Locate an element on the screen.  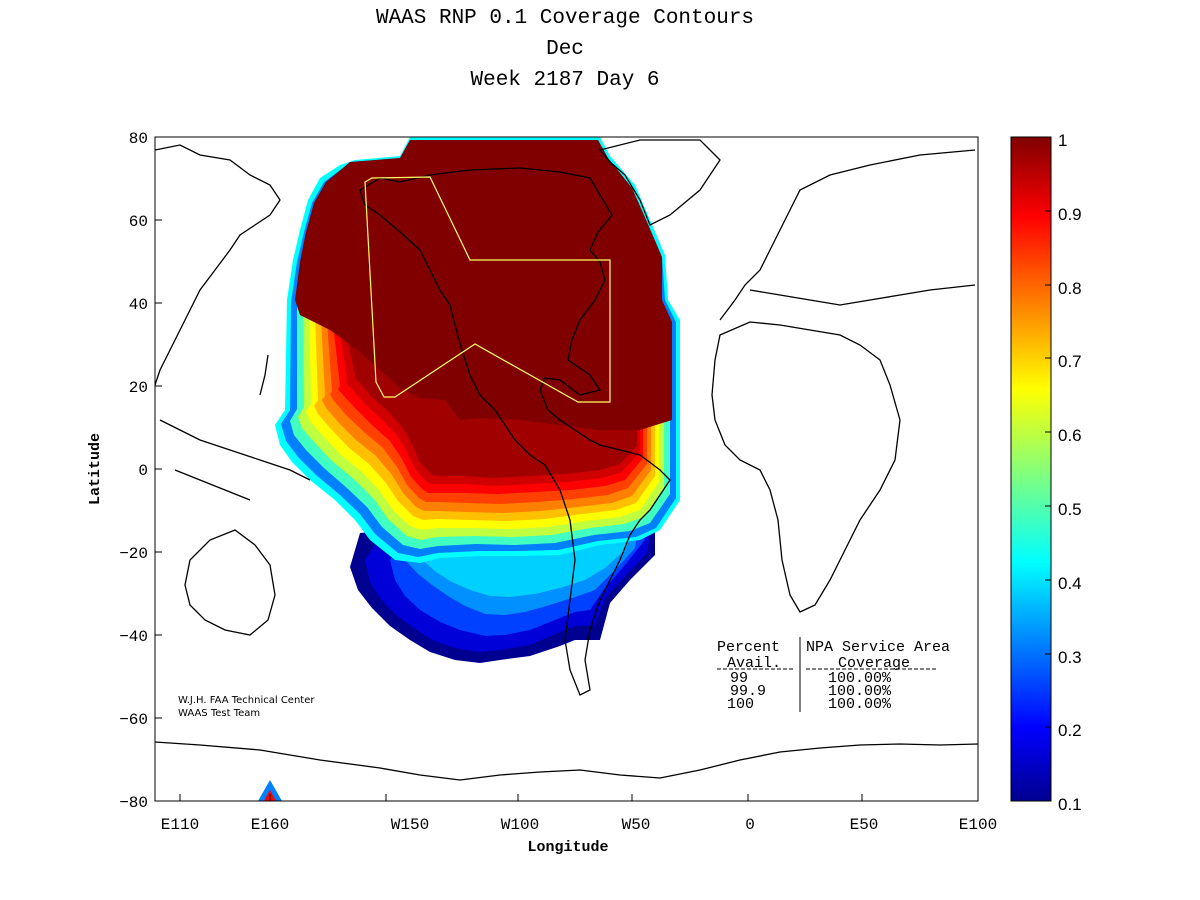
y-tick-label: −60 is located at coordinates (133, 720).